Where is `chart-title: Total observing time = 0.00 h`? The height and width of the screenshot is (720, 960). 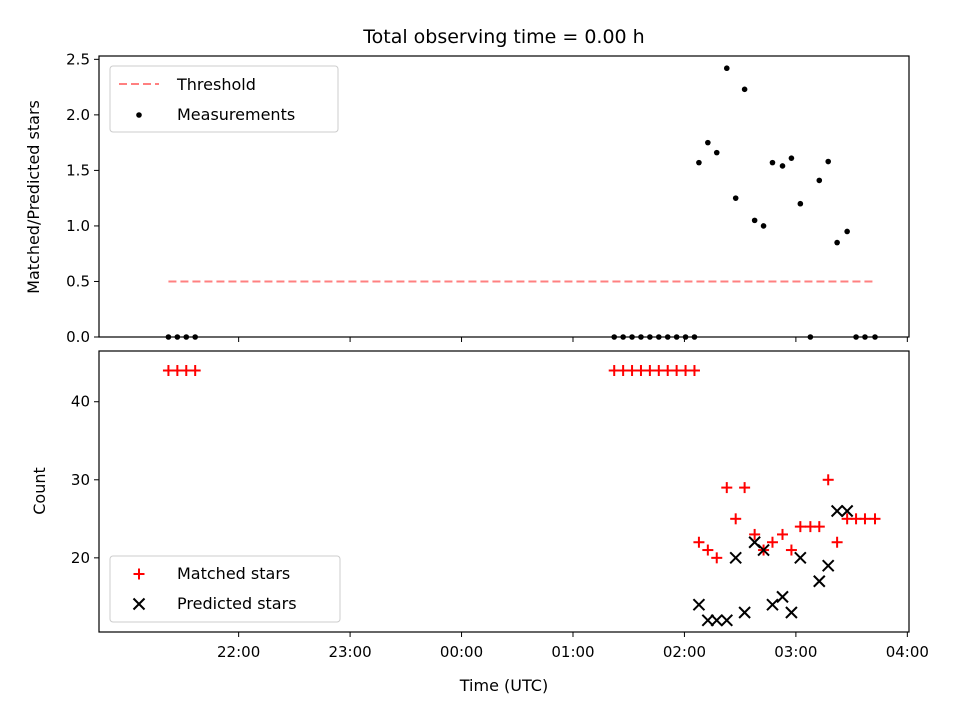 chart-title: Total observing time = 0.00 h is located at coordinates (503, 37).